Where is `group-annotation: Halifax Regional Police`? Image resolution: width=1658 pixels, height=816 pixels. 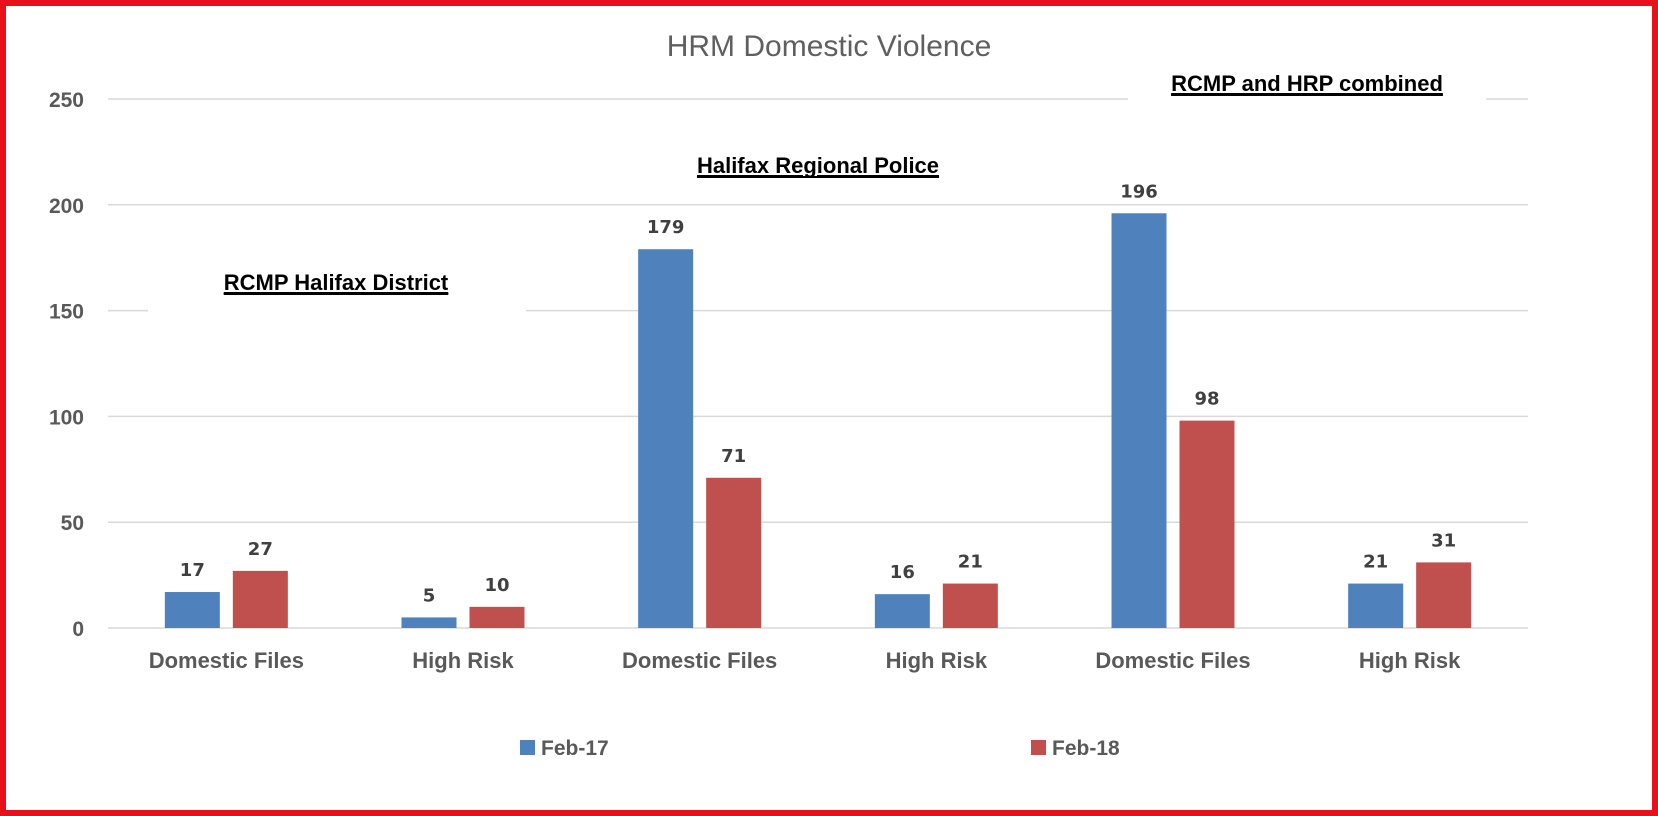 group-annotation: Halifax Regional Police is located at coordinates (818, 165).